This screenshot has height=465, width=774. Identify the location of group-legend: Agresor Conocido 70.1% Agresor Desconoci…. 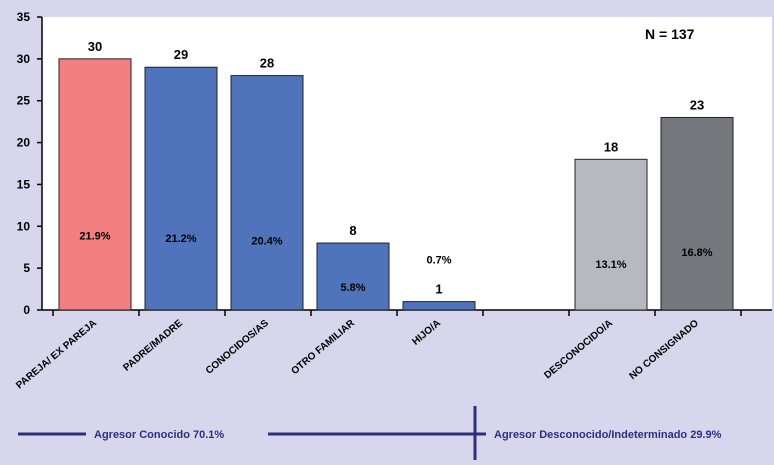
(370, 433).